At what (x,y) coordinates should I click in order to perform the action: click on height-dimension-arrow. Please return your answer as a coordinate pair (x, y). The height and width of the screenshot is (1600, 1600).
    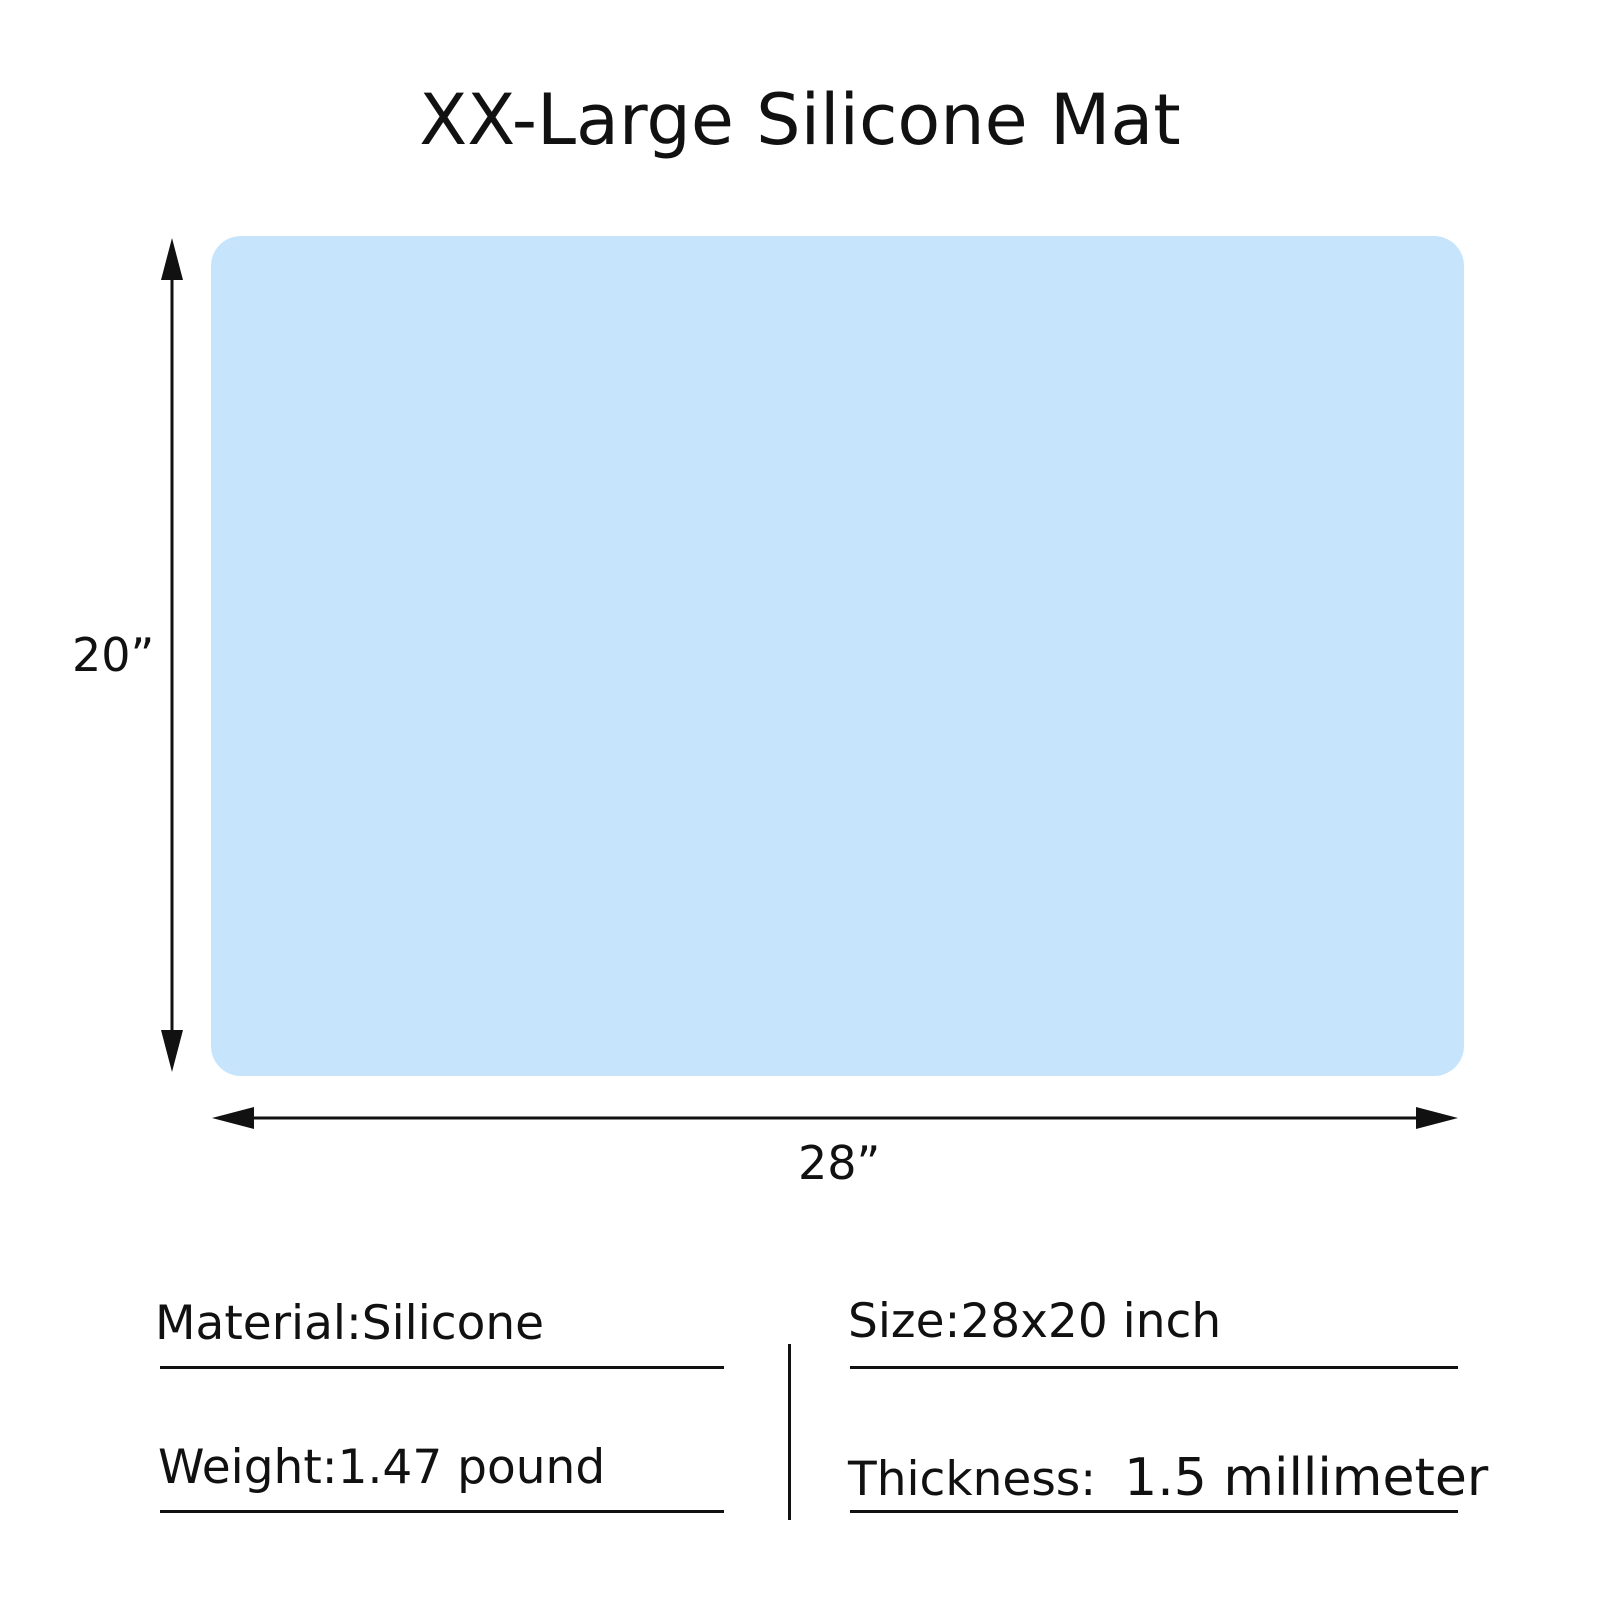
    Looking at the image, I should click on (172, 655).